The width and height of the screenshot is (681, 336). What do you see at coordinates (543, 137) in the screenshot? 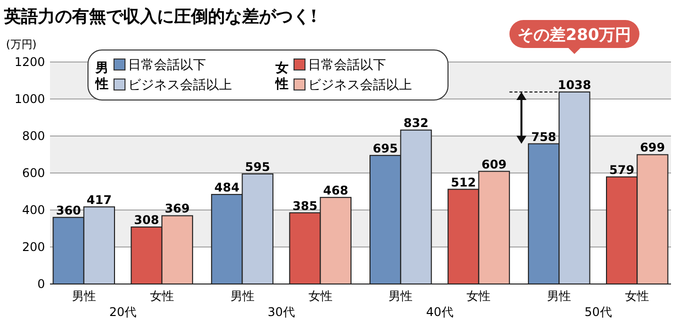
I see `data-label: 758` at bounding box center [543, 137].